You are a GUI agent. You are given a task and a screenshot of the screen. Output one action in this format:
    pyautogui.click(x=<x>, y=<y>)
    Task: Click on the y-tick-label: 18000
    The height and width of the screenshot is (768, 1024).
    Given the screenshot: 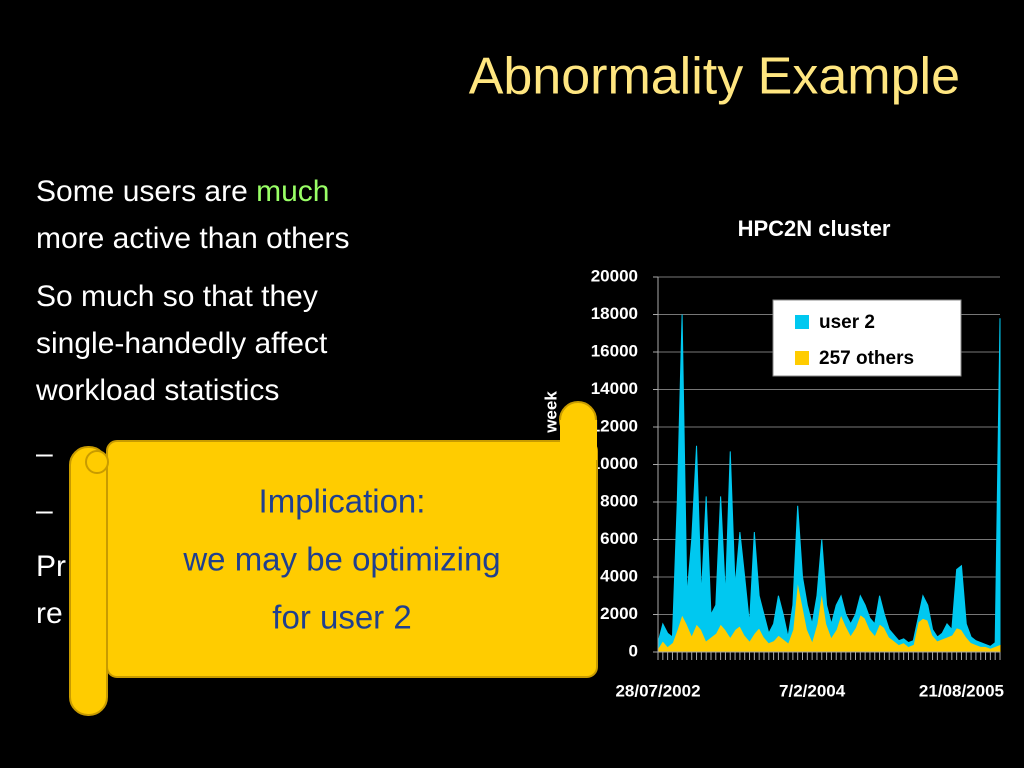 What is the action you would take?
    pyautogui.click(x=614, y=313)
    